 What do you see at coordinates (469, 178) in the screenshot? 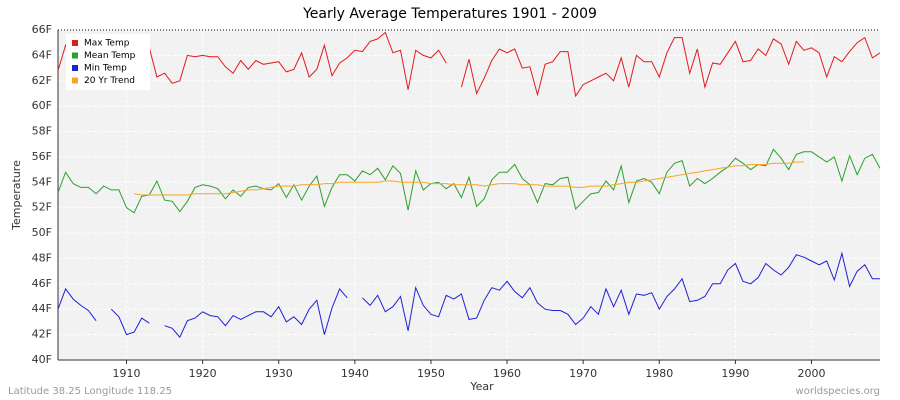
I see `series-line` at bounding box center [469, 178].